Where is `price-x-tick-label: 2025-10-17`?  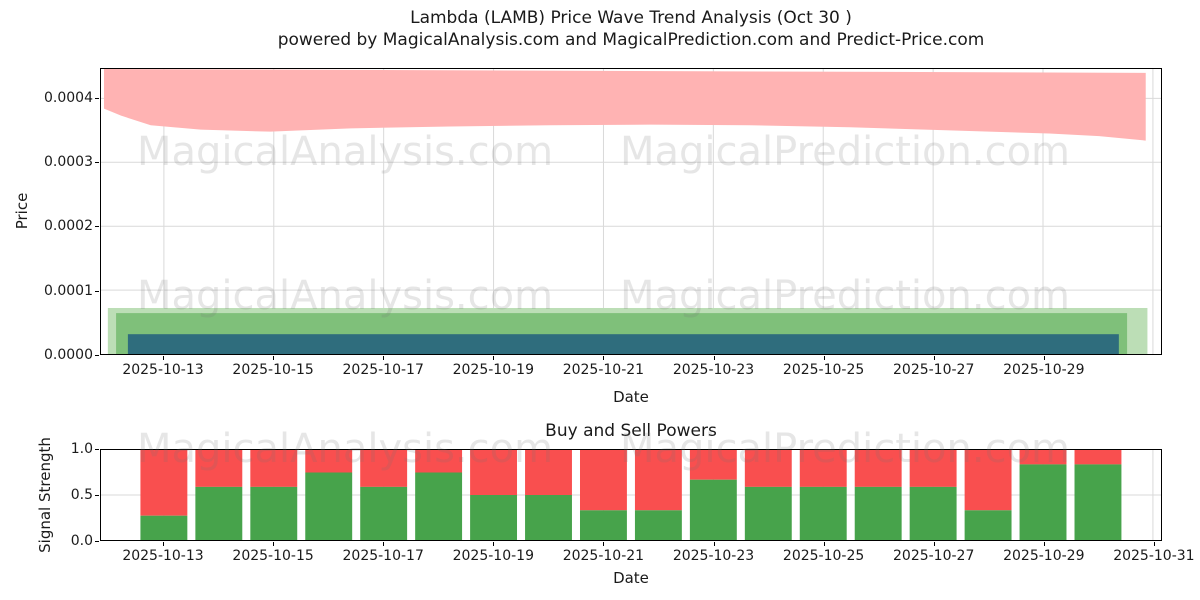 price-x-tick-label: 2025-10-17 is located at coordinates (383, 370).